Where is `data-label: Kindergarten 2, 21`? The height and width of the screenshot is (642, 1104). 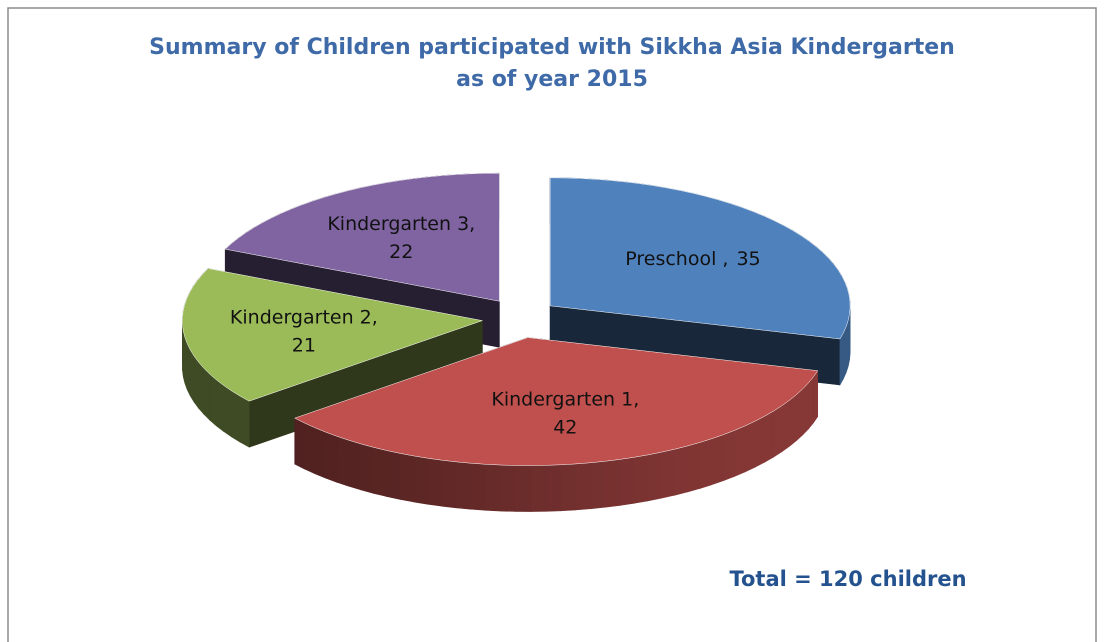
data-label: Kindergarten 2, 21 is located at coordinates (304, 331).